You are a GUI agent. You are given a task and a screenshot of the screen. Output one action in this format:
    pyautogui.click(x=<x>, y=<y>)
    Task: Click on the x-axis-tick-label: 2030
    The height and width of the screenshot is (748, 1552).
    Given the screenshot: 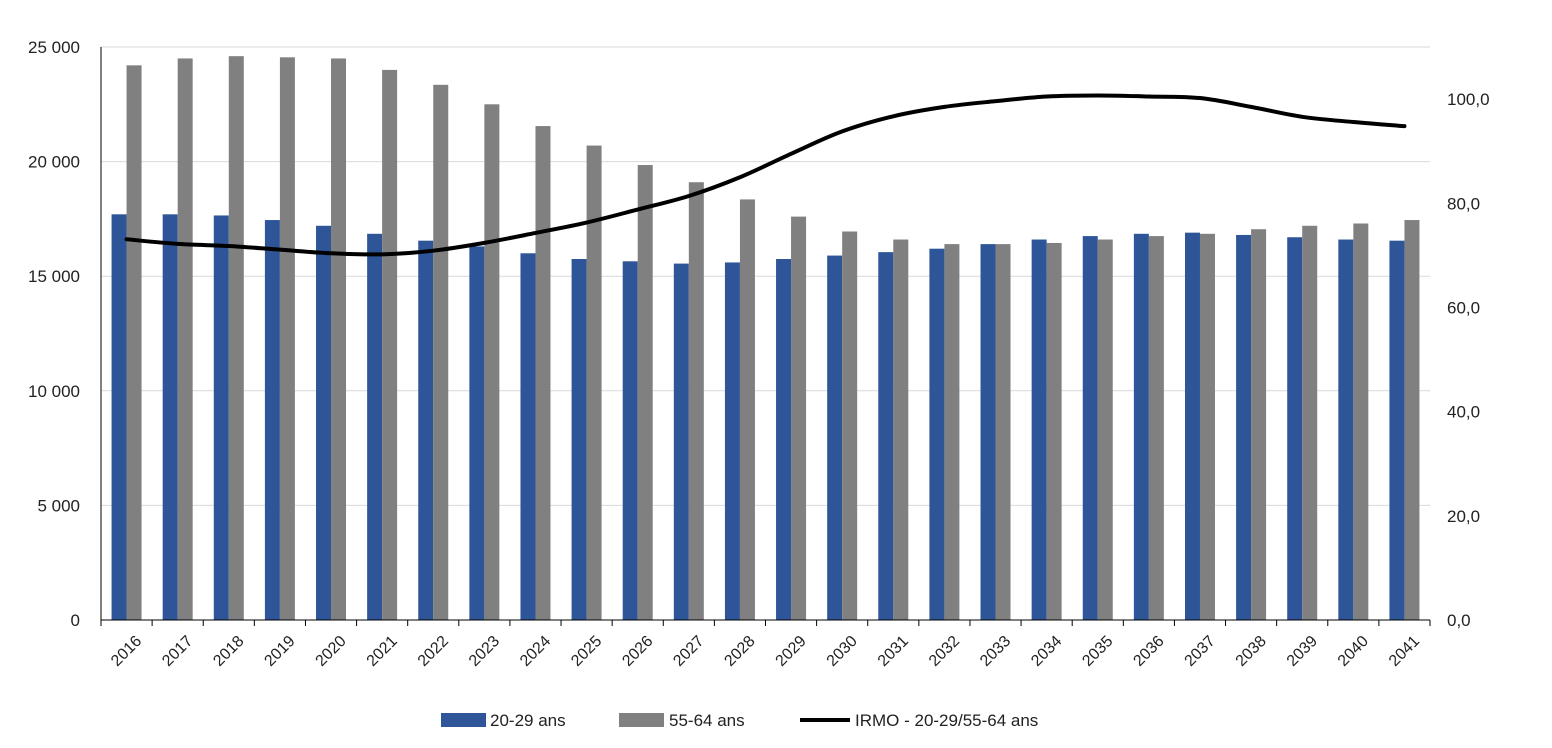 What is the action you would take?
    pyautogui.click(x=842, y=651)
    